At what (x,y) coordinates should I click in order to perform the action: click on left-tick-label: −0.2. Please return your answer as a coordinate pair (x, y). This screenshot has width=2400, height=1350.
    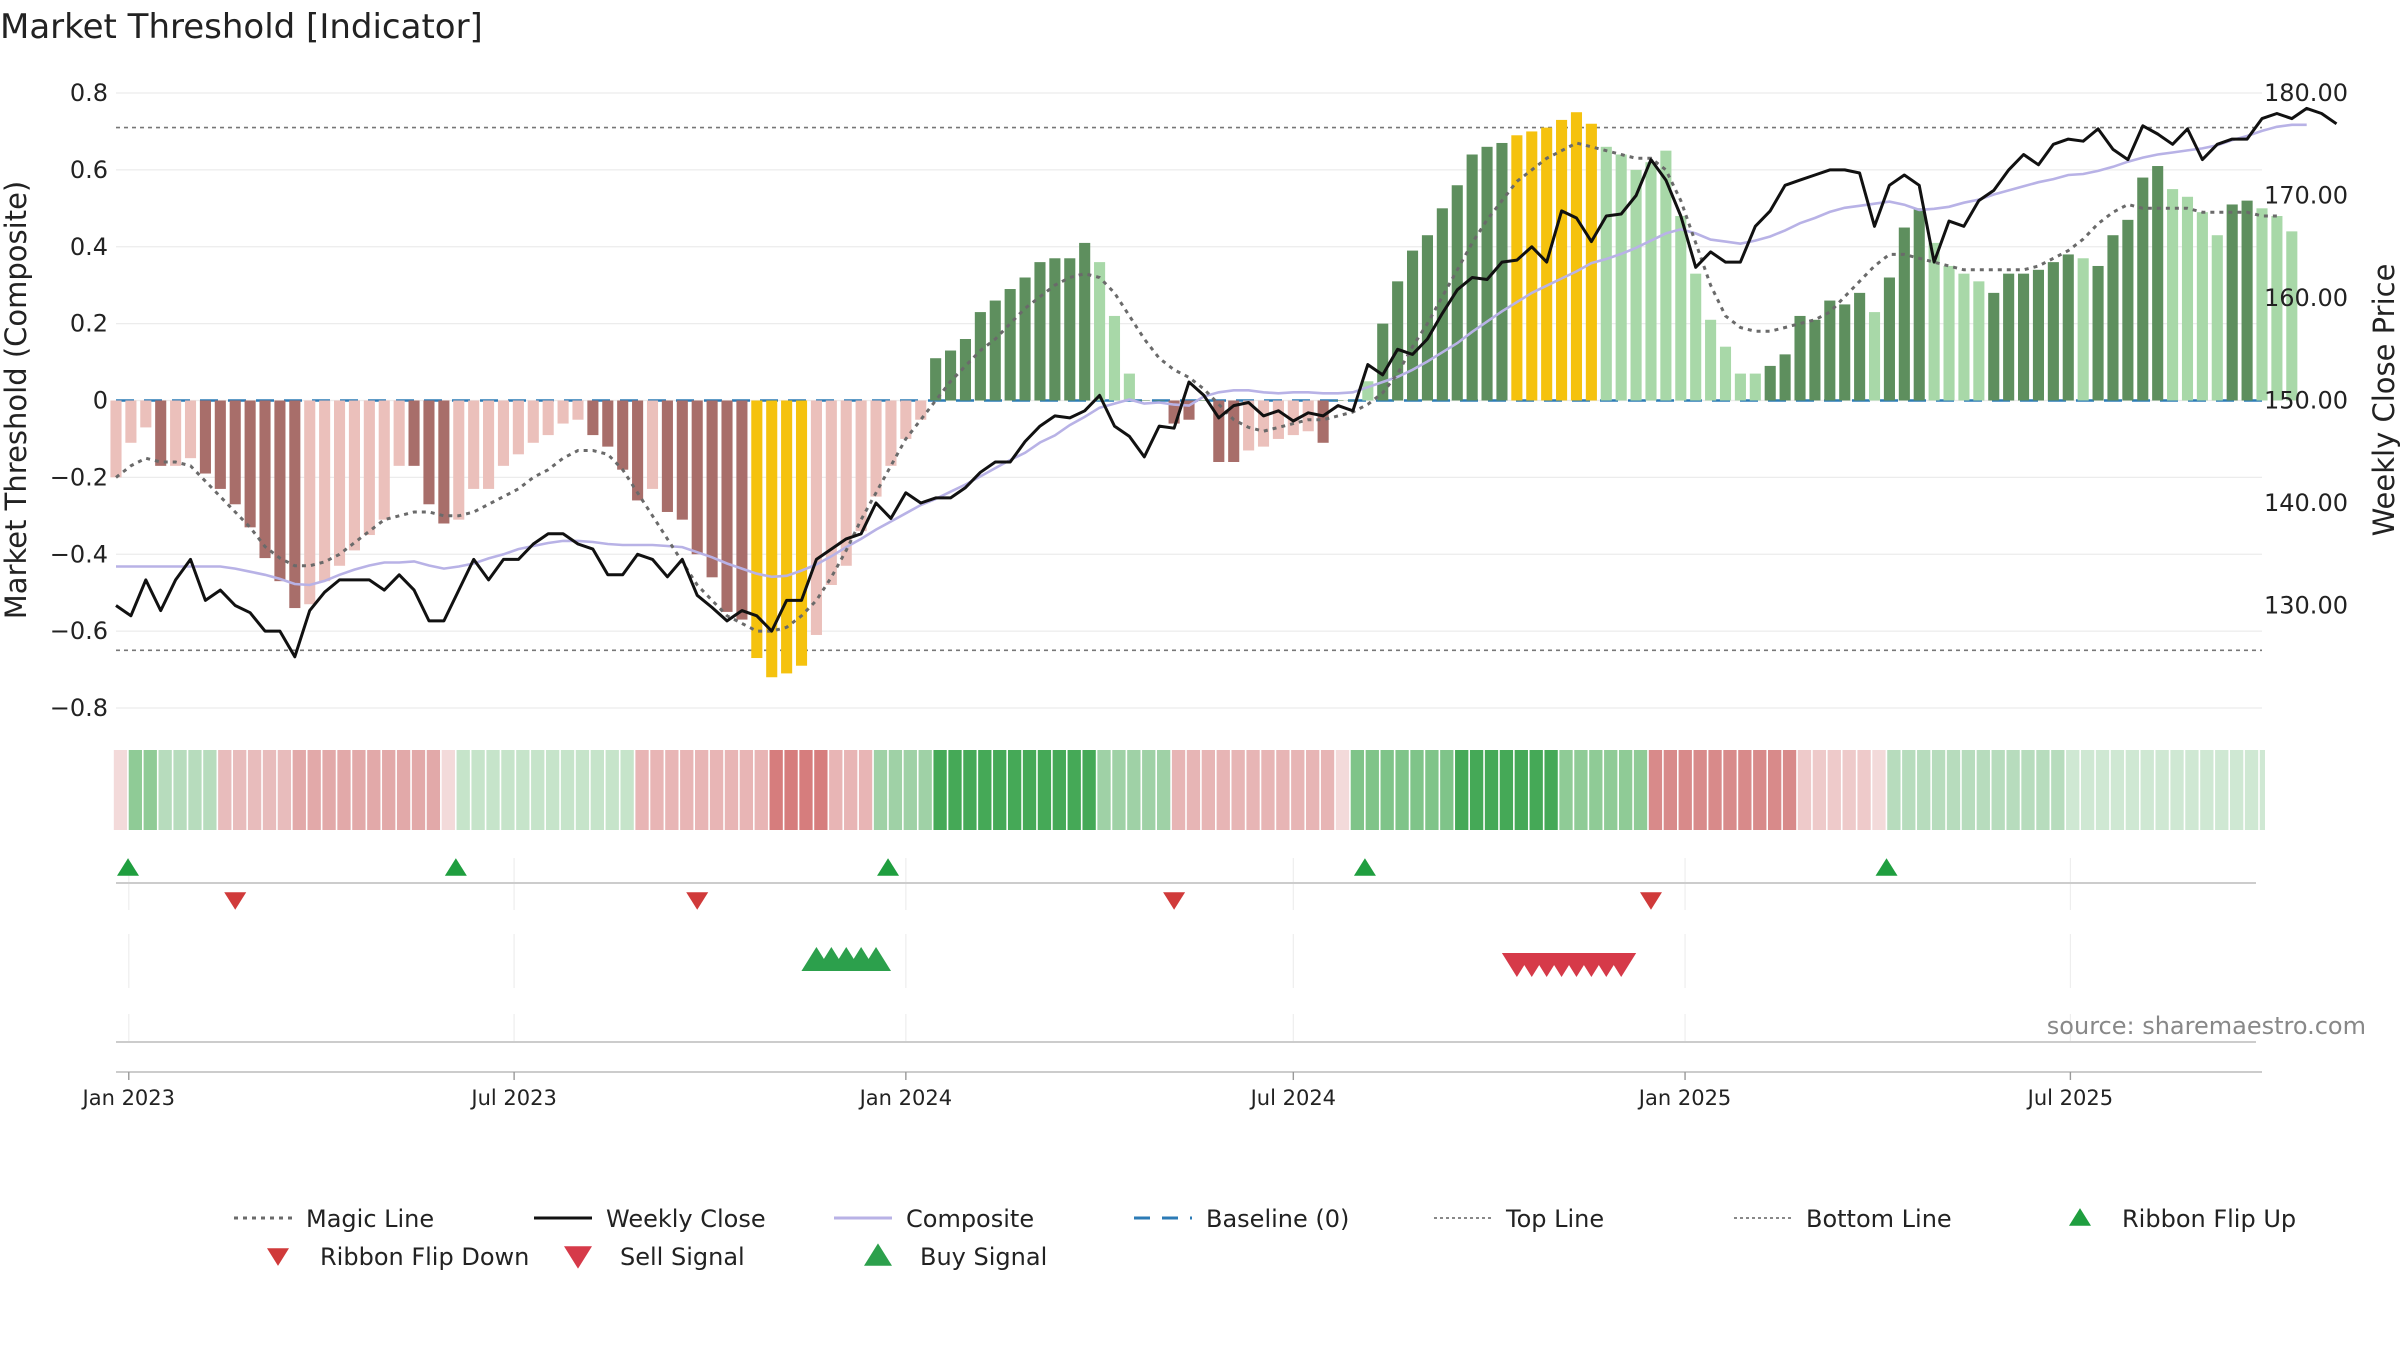
    Looking at the image, I should click on (79, 477).